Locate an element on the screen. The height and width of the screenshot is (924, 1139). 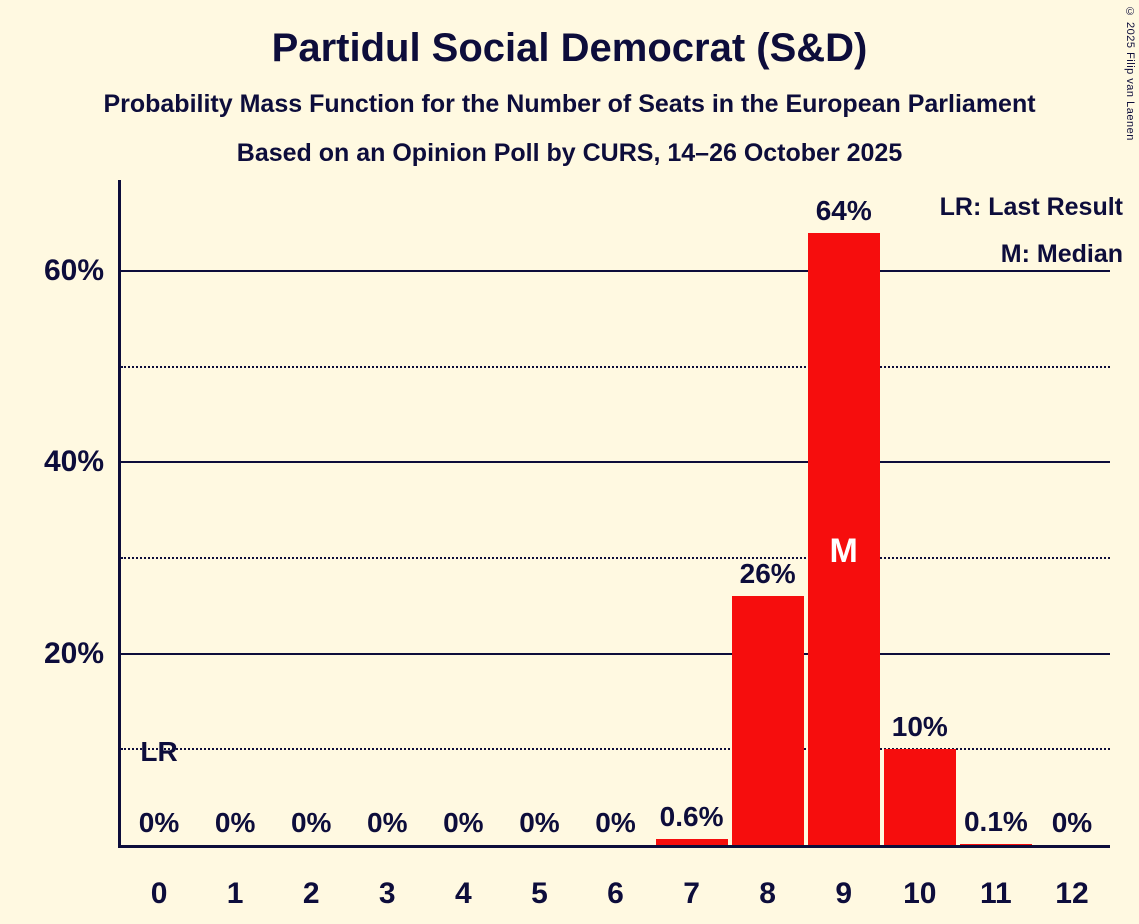
bar-value-label: 64% is located at coordinates (843, 210).